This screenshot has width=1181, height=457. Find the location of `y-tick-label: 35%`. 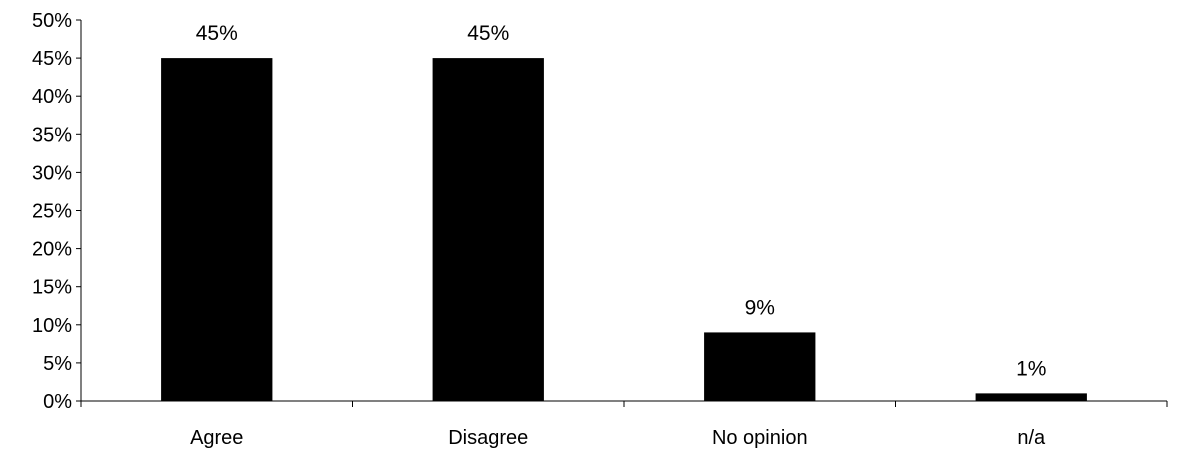

y-tick-label: 35% is located at coordinates (52, 135).